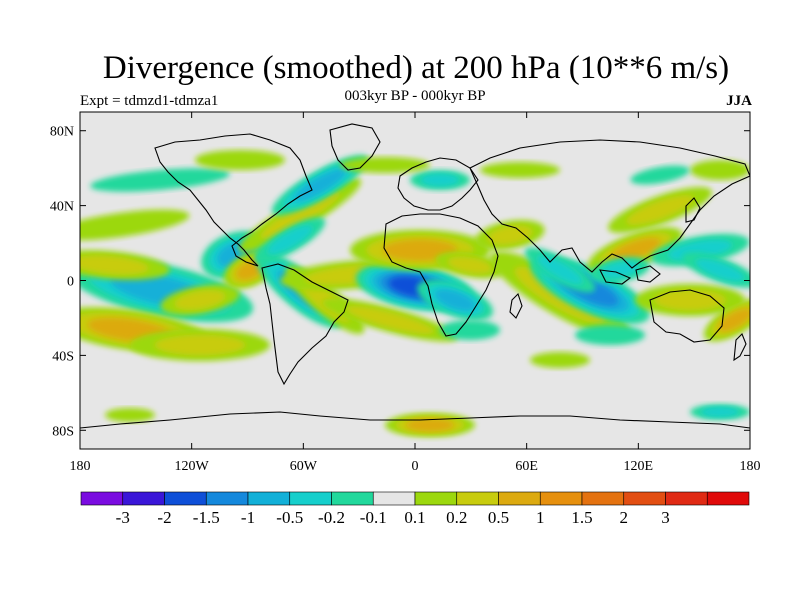  What do you see at coordinates (581, 517) in the screenshot?
I see `colorbar-label: 1.5` at bounding box center [581, 517].